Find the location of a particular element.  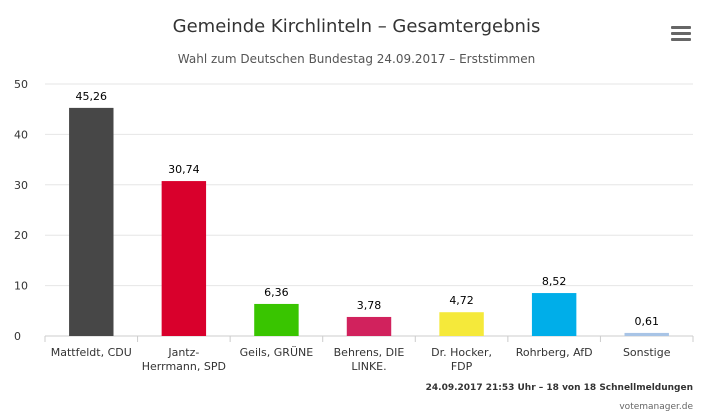

data-label: 4,72 is located at coordinates (461, 300).